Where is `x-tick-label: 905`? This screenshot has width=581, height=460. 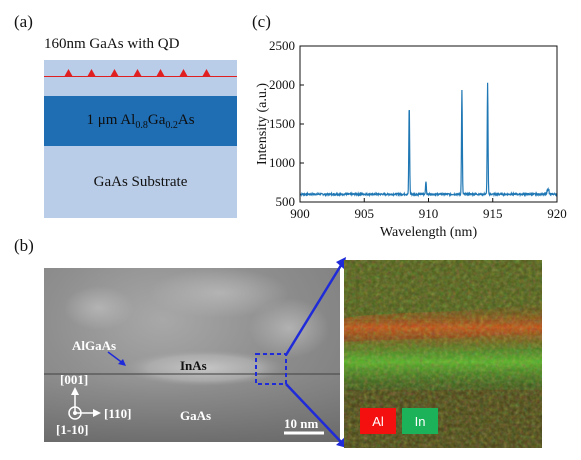 x-tick-label: 905 is located at coordinates (365, 213).